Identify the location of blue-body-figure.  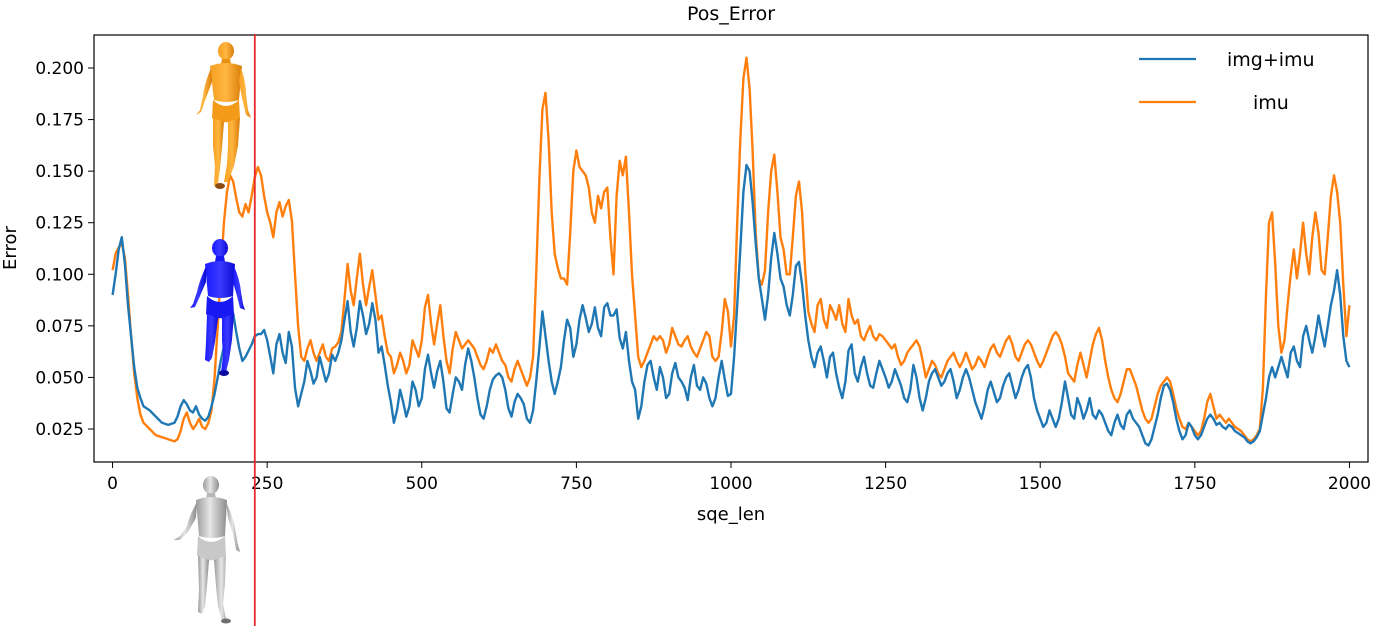
(217, 307).